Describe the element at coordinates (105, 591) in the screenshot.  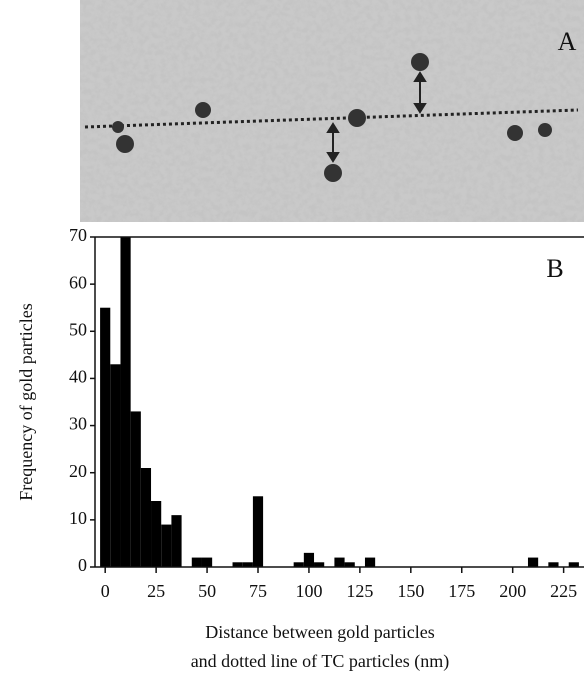
I see `x-tick-label: 0` at that location.